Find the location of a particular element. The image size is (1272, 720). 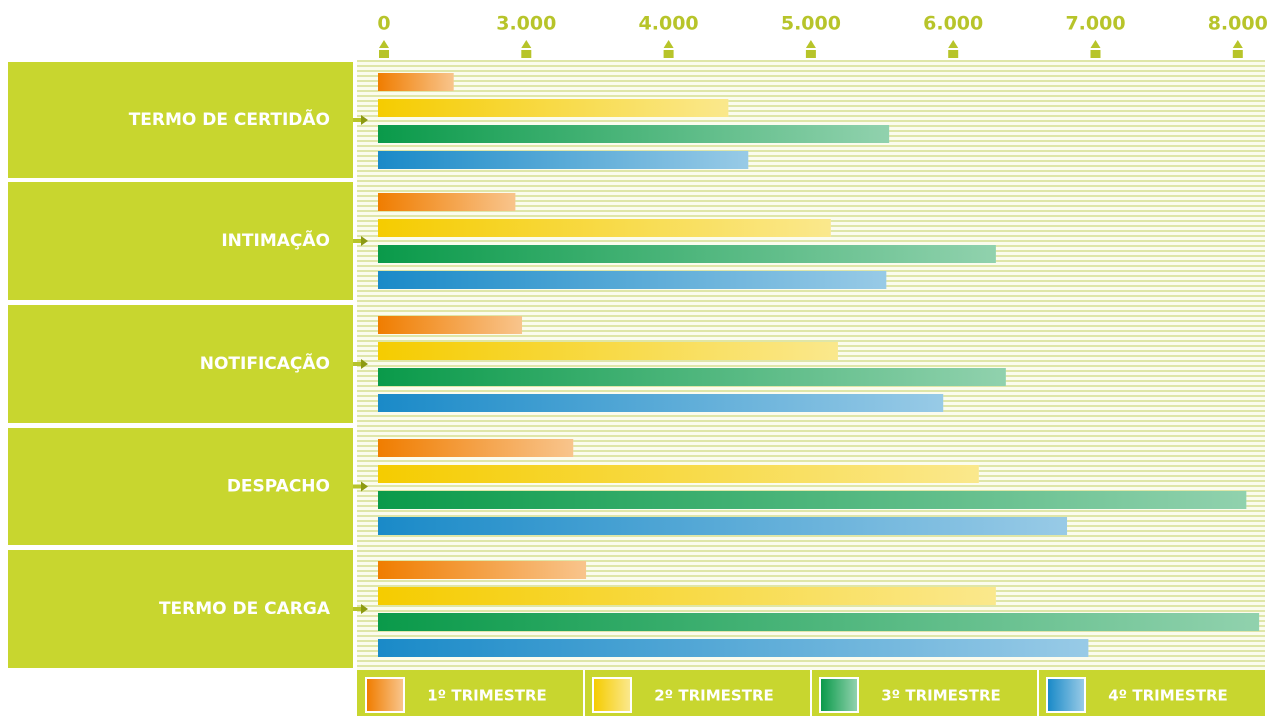

x-tick-label: 3.000 is located at coordinates (526, 24).